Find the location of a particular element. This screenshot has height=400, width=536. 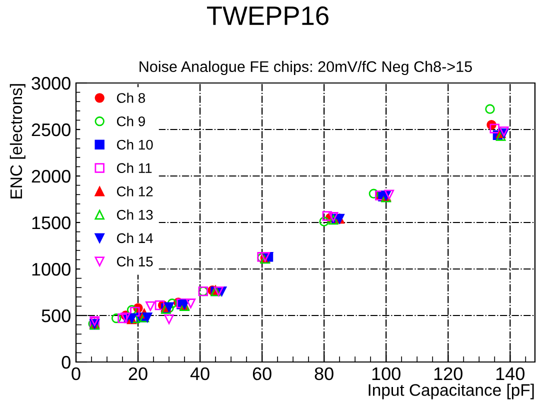

y-tick-label: 3000 is located at coordinates (51, 83).